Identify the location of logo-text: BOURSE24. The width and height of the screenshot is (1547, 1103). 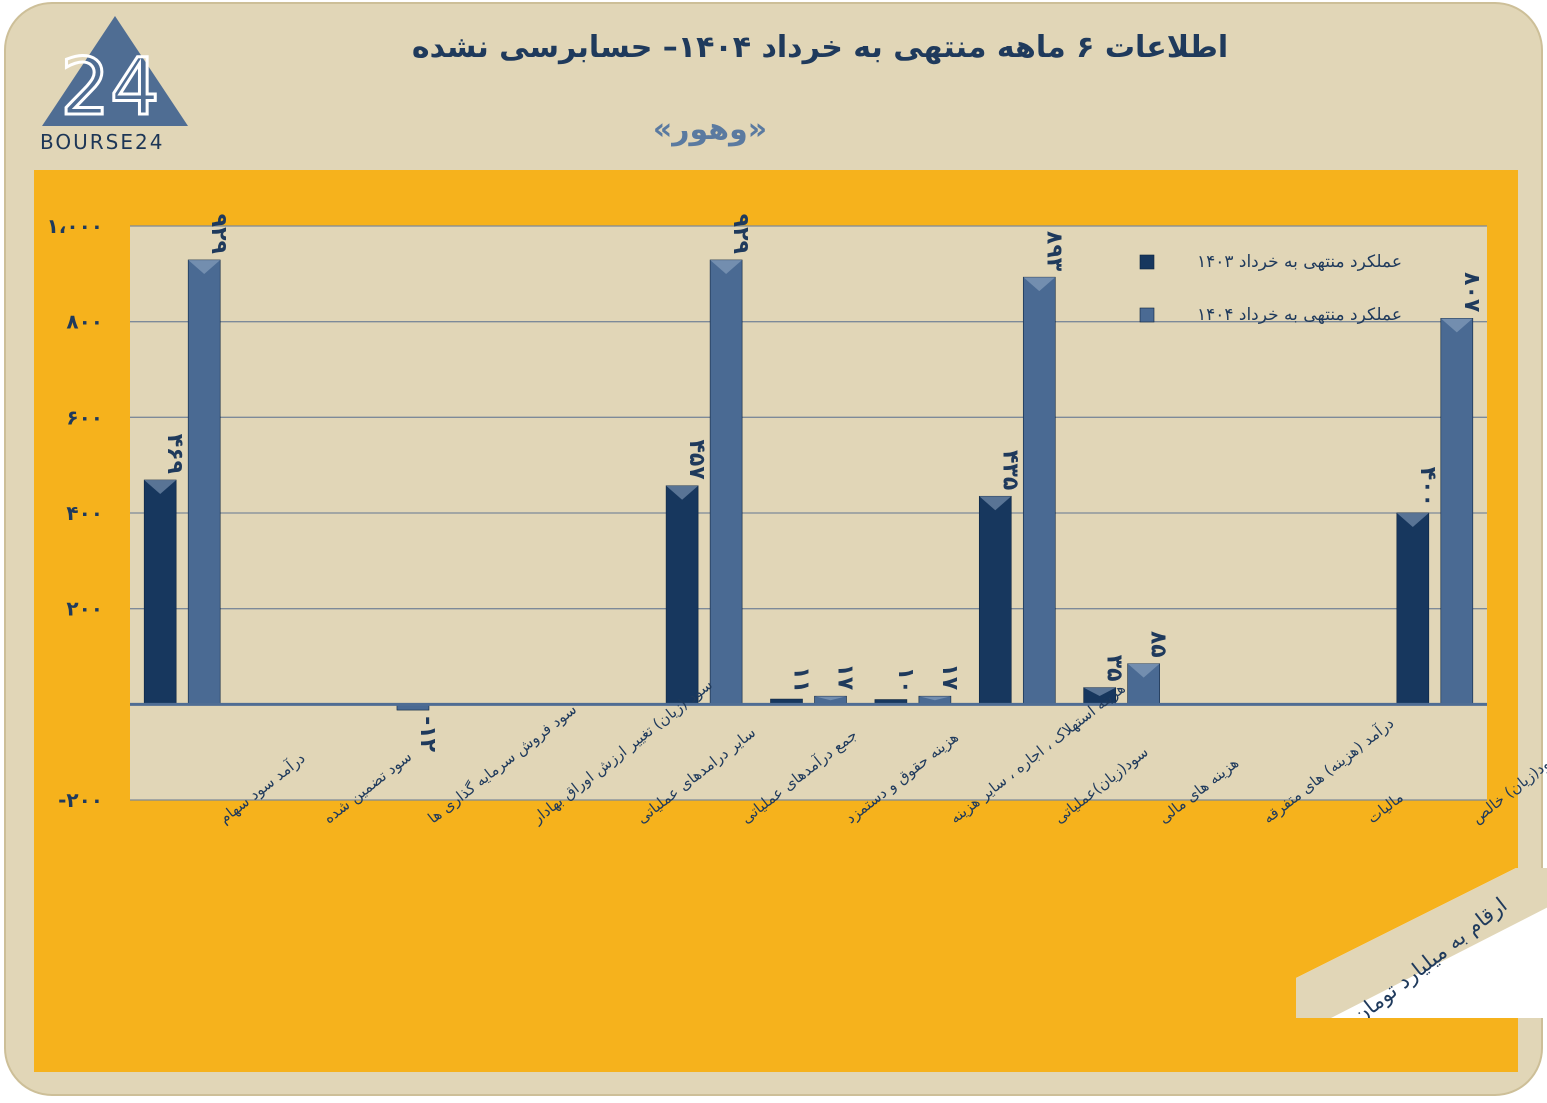
(102, 142).